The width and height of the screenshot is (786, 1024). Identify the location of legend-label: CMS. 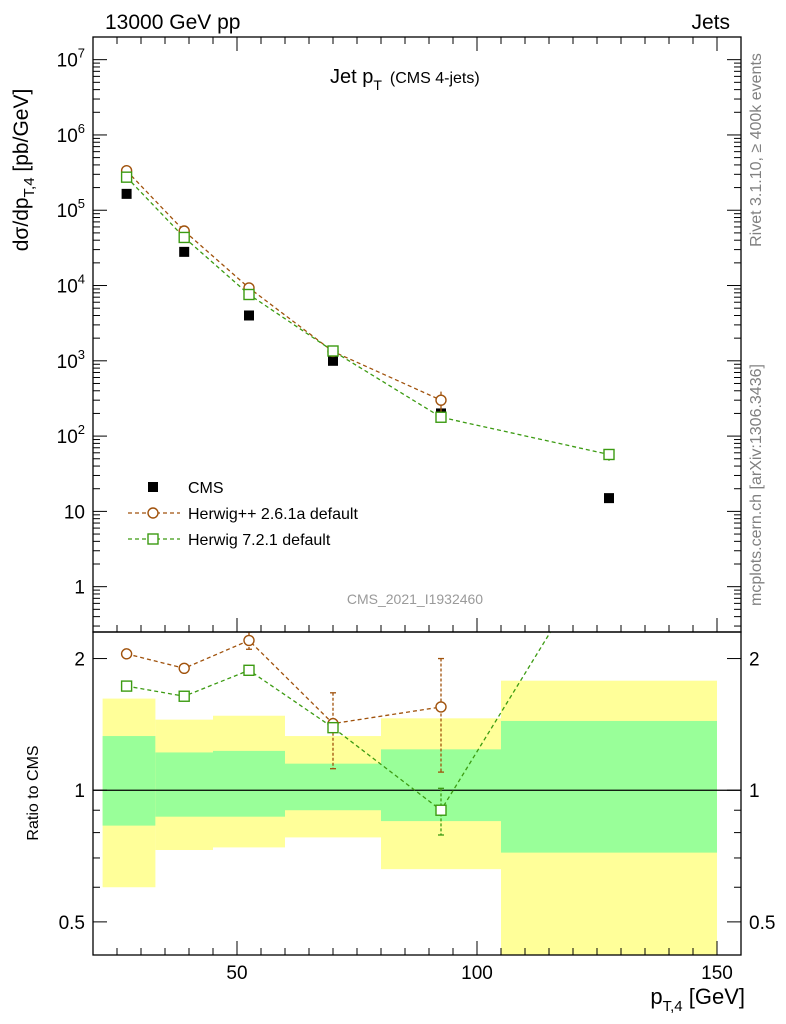
(206, 488).